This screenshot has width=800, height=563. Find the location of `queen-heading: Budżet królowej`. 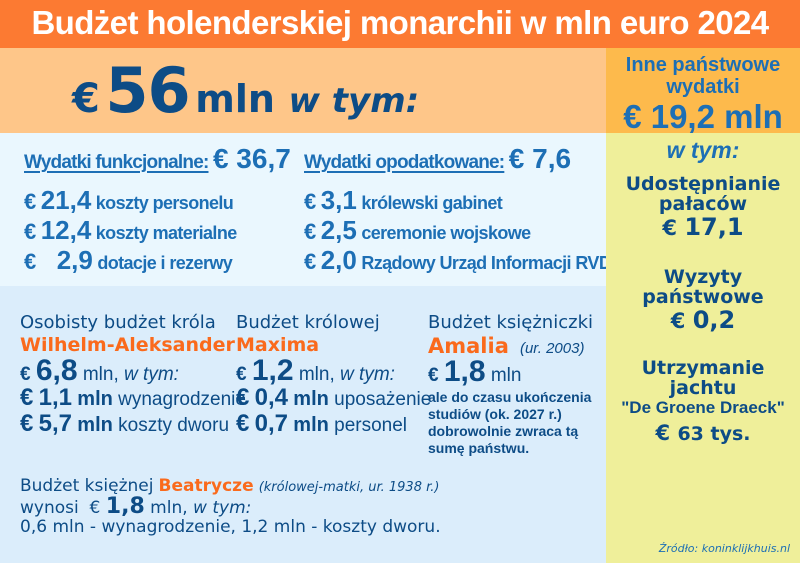

queen-heading: Budżet królowej is located at coordinates (308, 322).